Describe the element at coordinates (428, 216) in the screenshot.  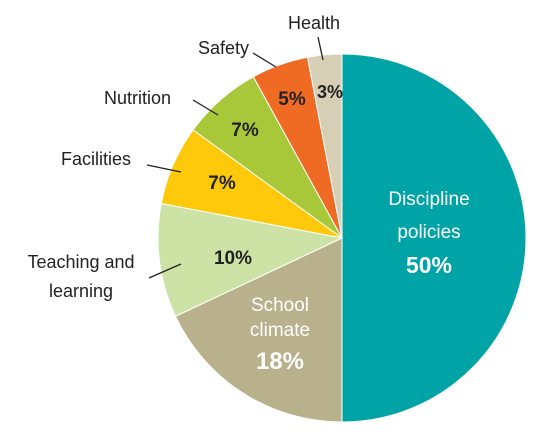
I see `slice-name-discipline-policies: Discipline policies` at that location.